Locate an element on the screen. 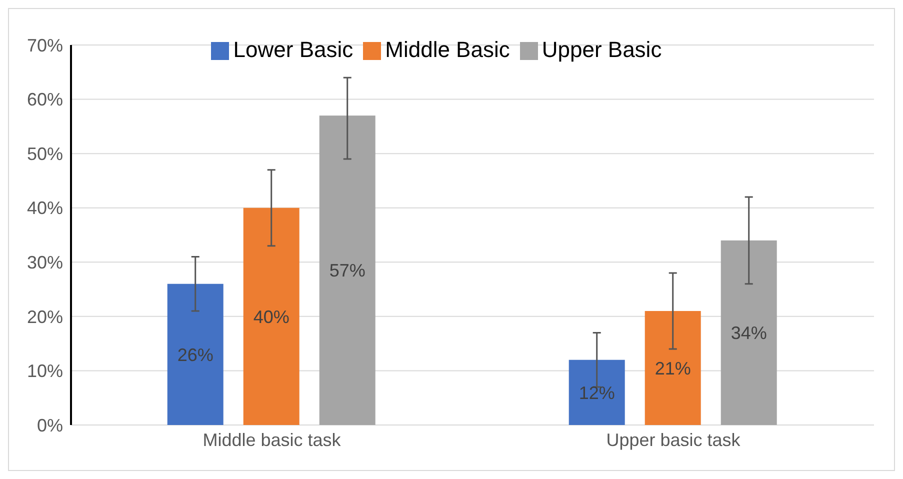 Image resolution: width=903 pixels, height=479 pixels. data-label: 57% is located at coordinates (347, 270).